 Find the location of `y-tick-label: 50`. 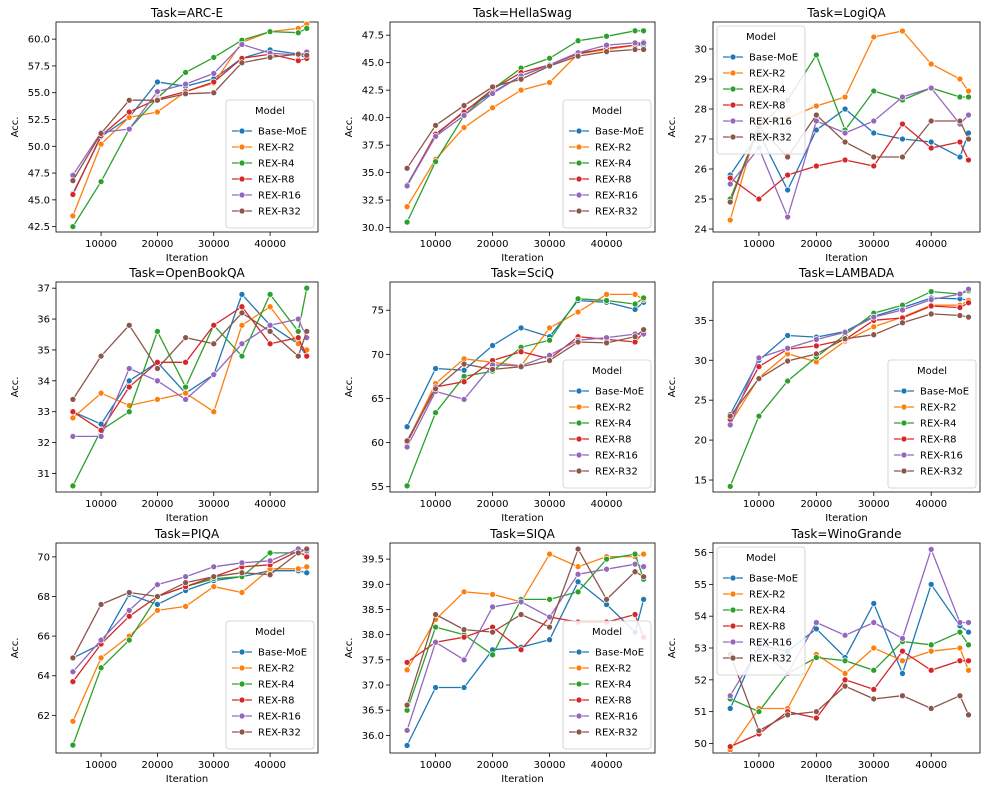

y-tick-label: 50 is located at coordinates (700, 744).